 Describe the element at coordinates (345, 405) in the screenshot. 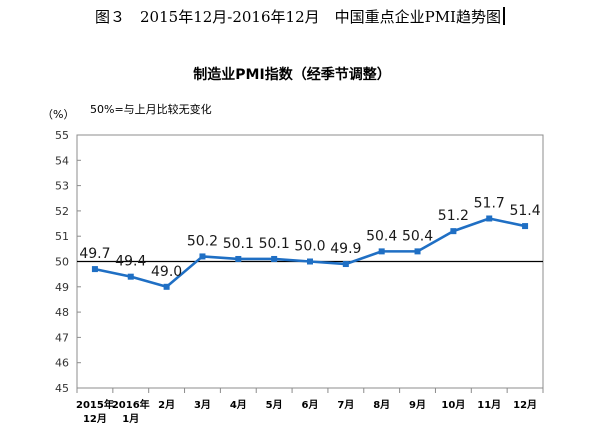

I see `x-tick-label: 7月` at that location.